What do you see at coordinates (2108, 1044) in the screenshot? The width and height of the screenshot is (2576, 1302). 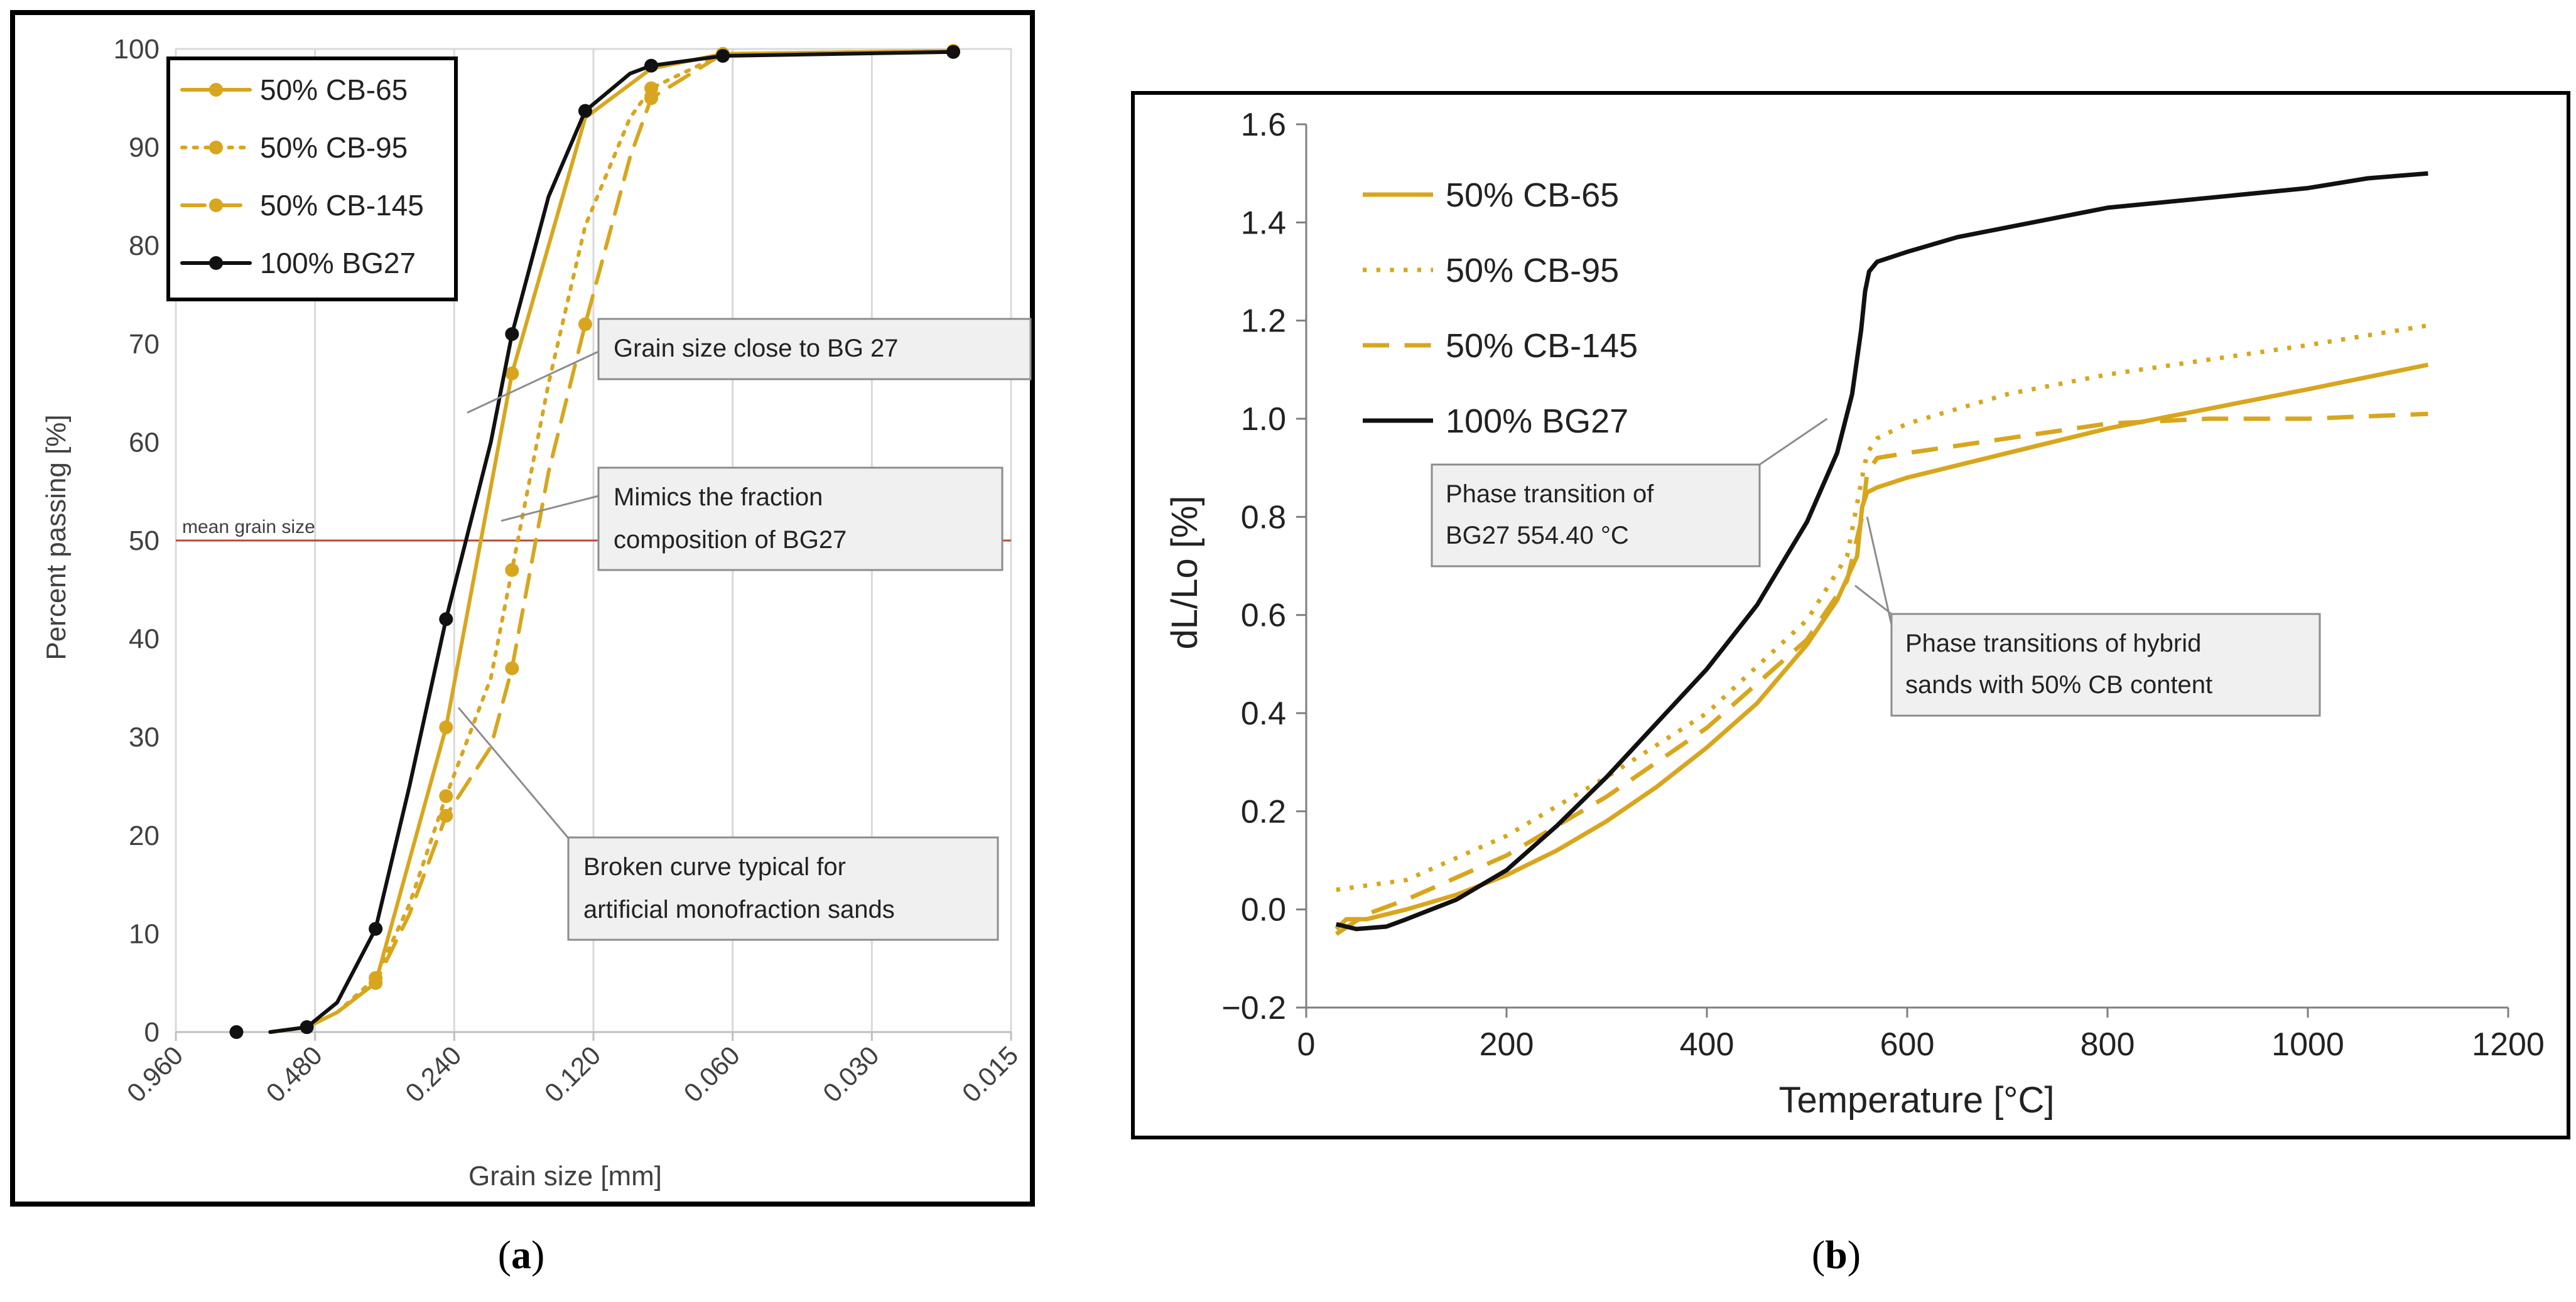 I see `x-tick-label: 800` at bounding box center [2108, 1044].